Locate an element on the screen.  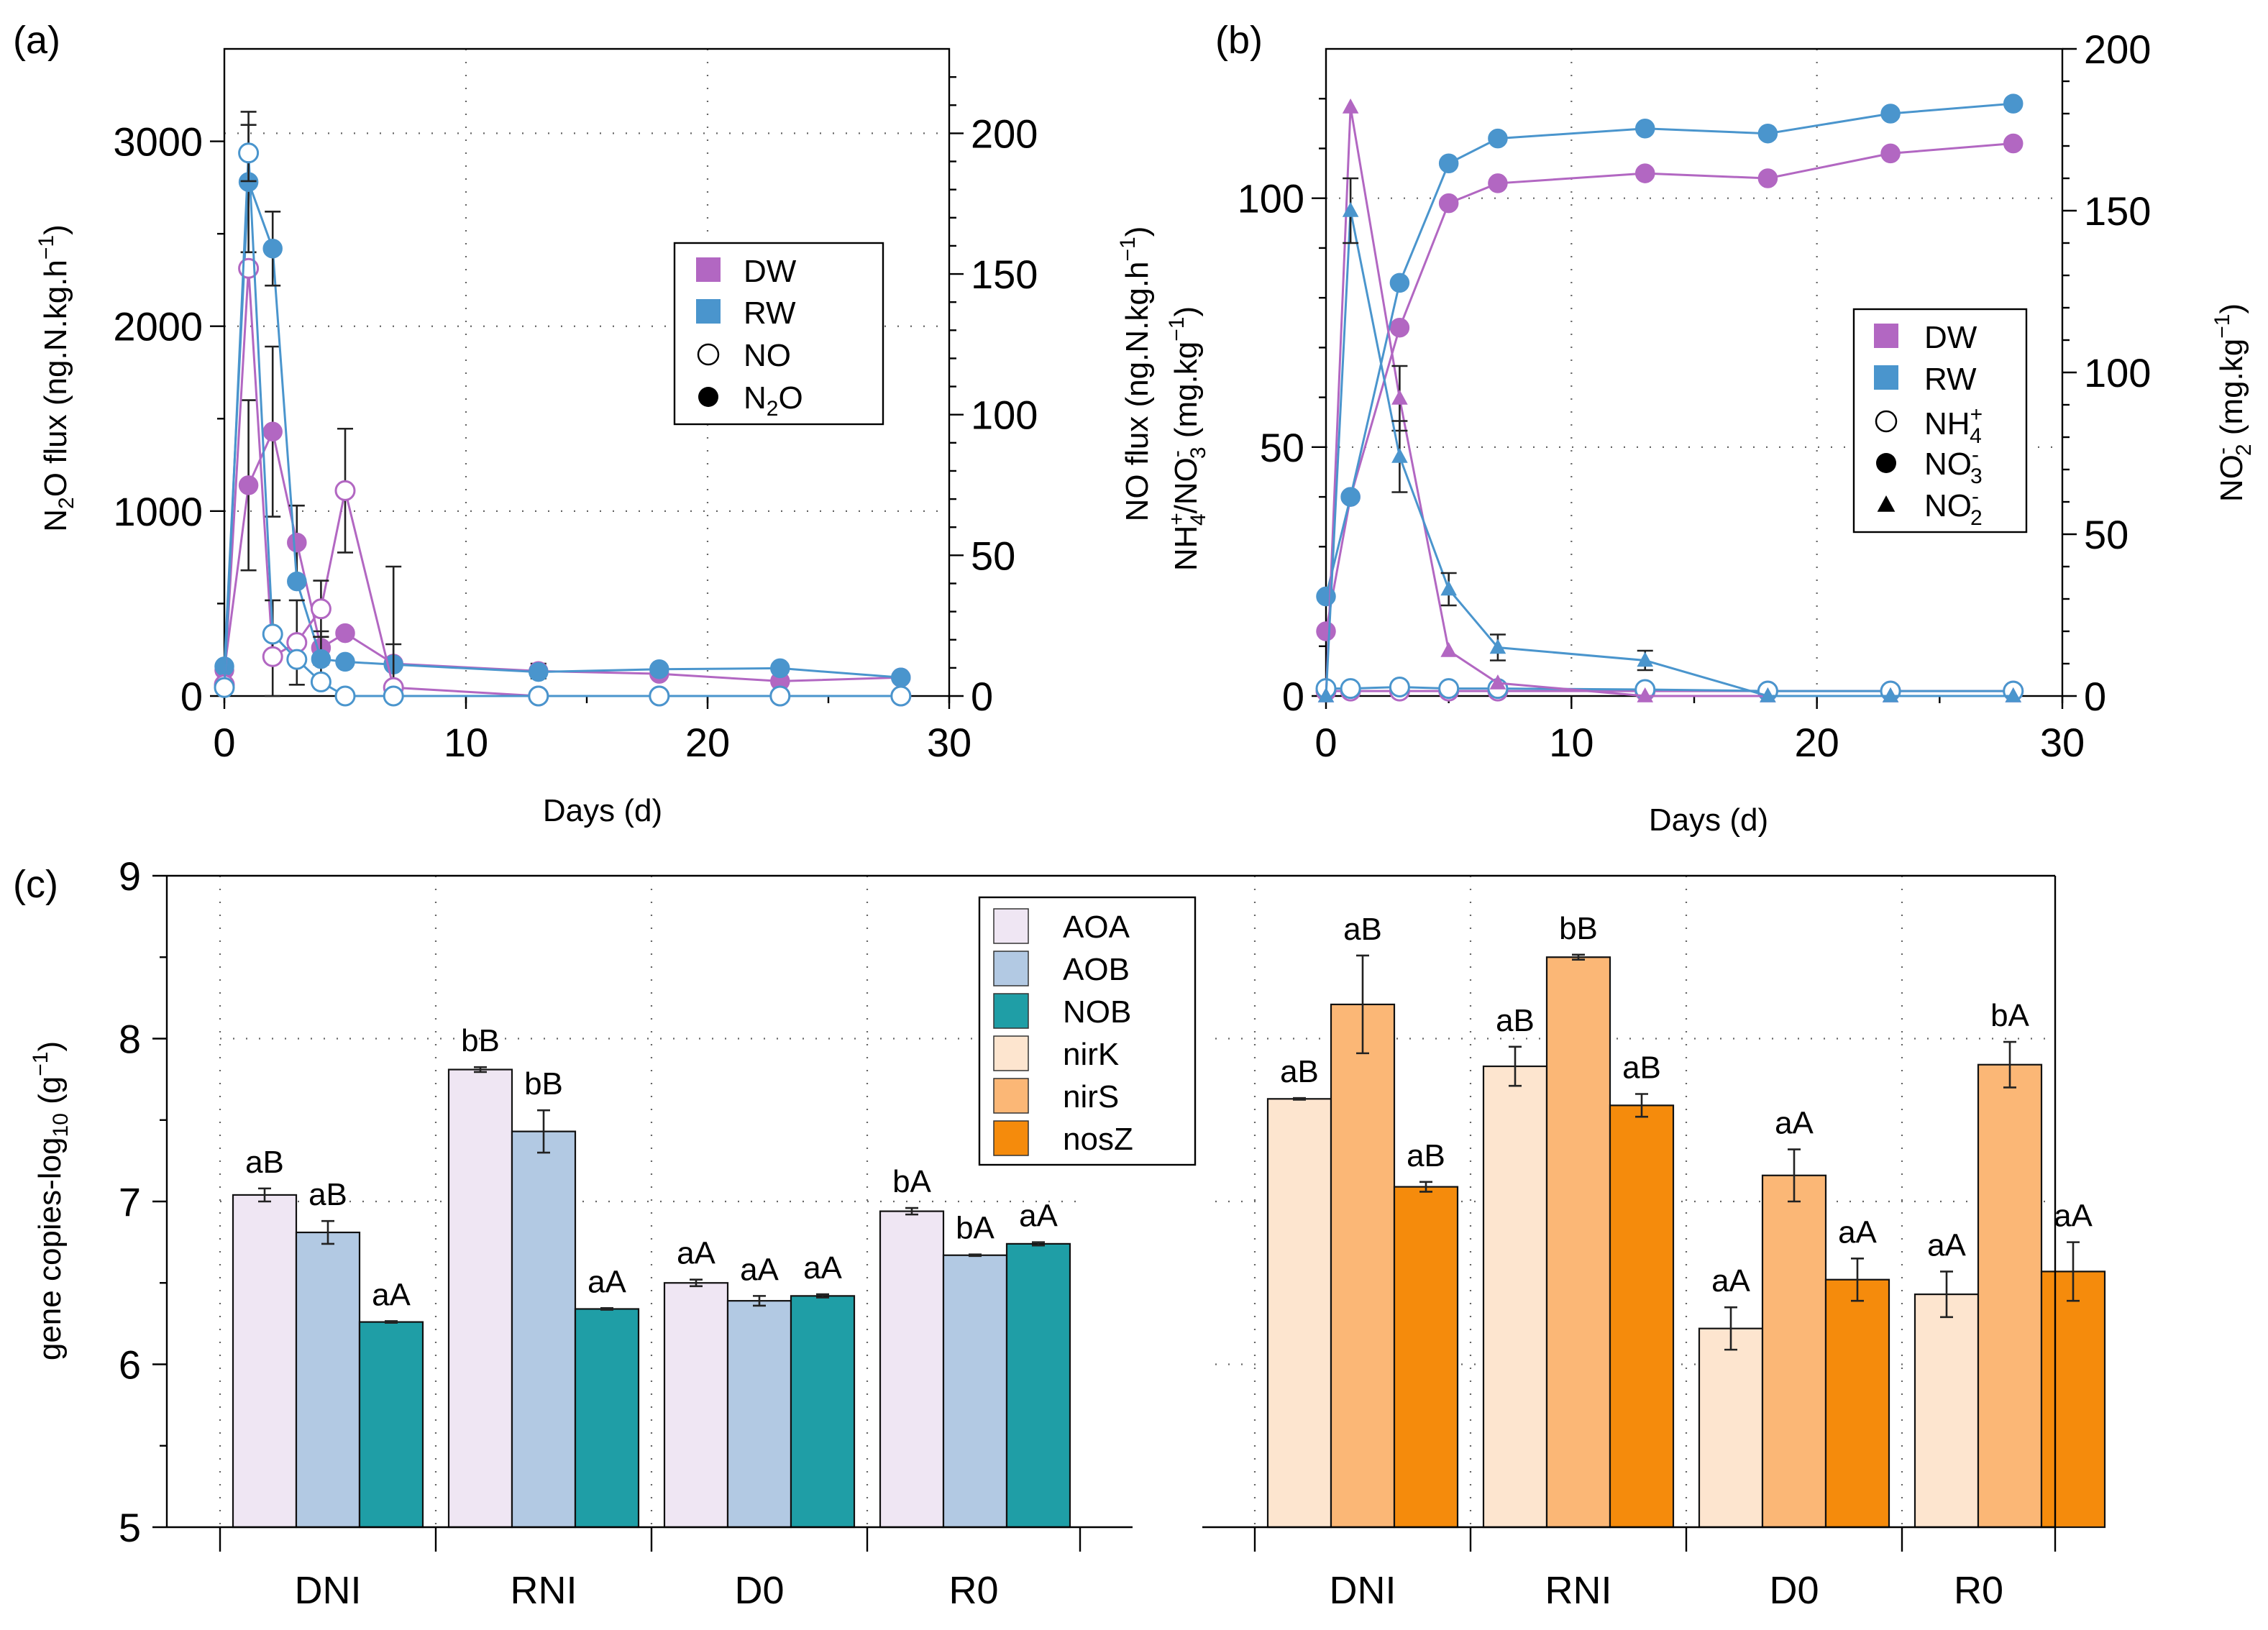
bar-nosz-r0 is located at coordinates (2073, 1399).